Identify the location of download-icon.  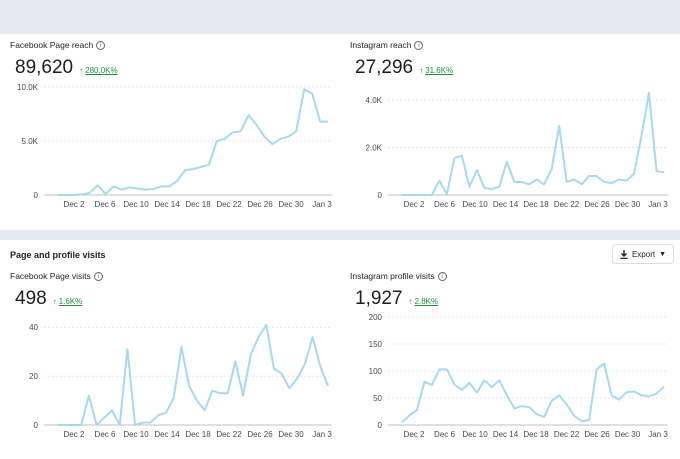
(624, 254).